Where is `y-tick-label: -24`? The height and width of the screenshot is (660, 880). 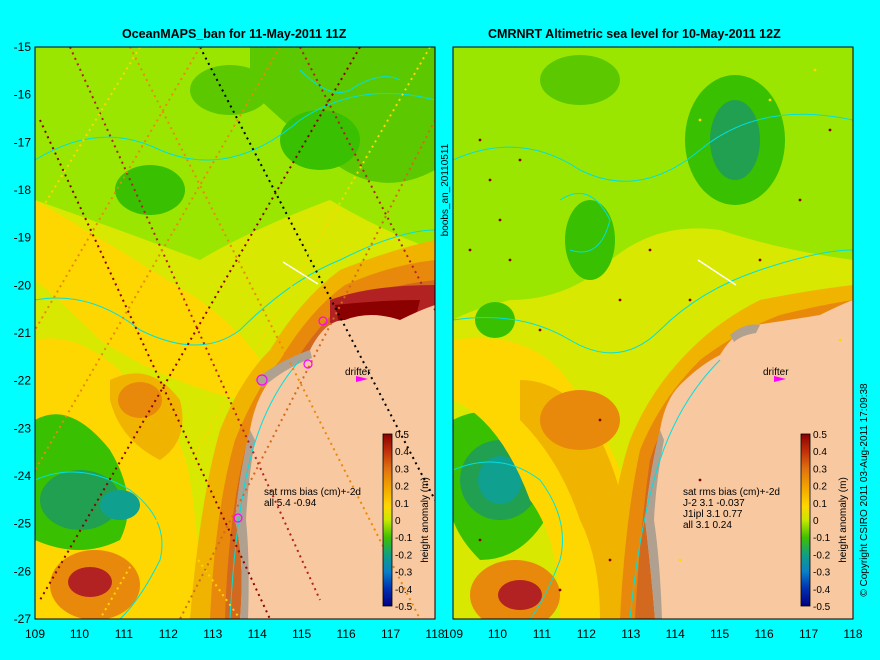 y-tick-label: -24 is located at coordinates (23, 476).